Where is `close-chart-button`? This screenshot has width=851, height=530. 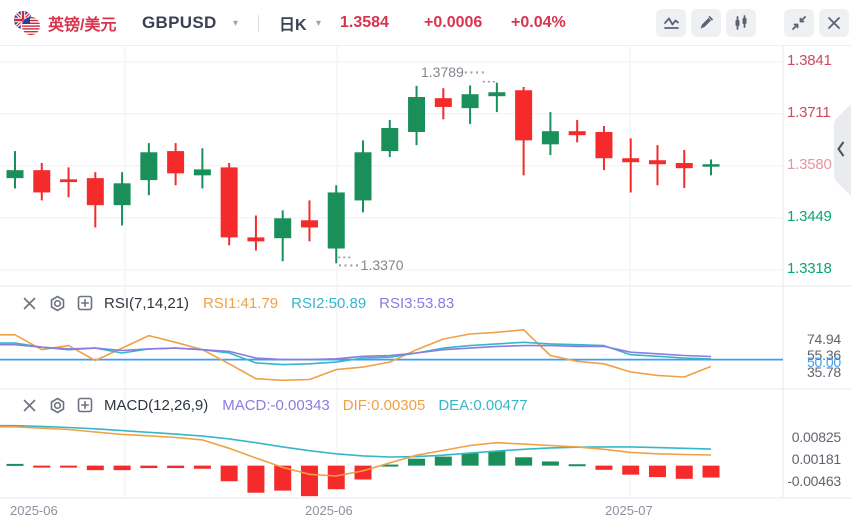 close-chart-button is located at coordinates (834, 23).